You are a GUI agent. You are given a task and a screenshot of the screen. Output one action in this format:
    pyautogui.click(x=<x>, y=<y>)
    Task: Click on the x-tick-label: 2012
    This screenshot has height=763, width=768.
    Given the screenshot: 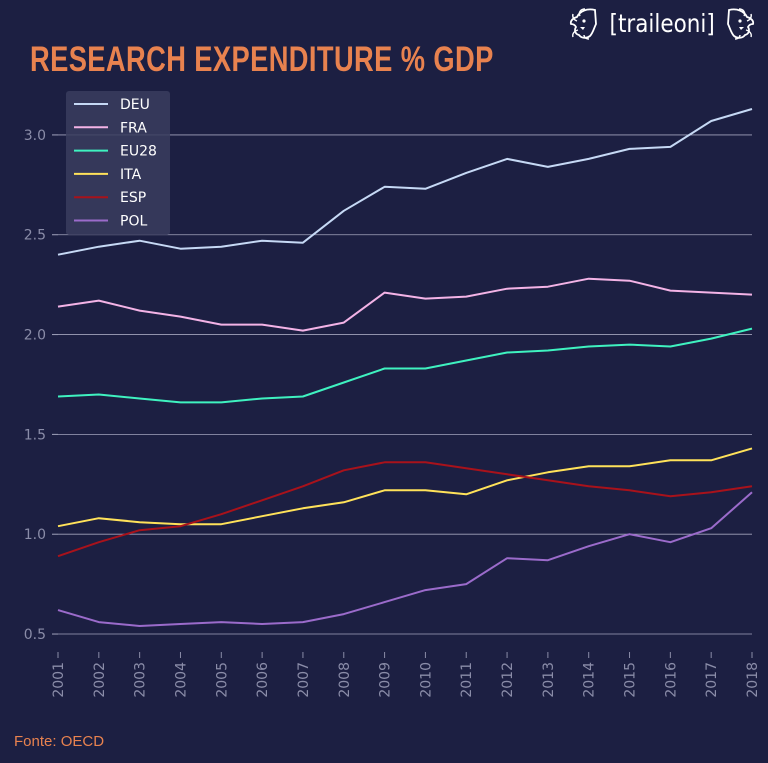 What is the action you would take?
    pyautogui.click(x=508, y=680)
    